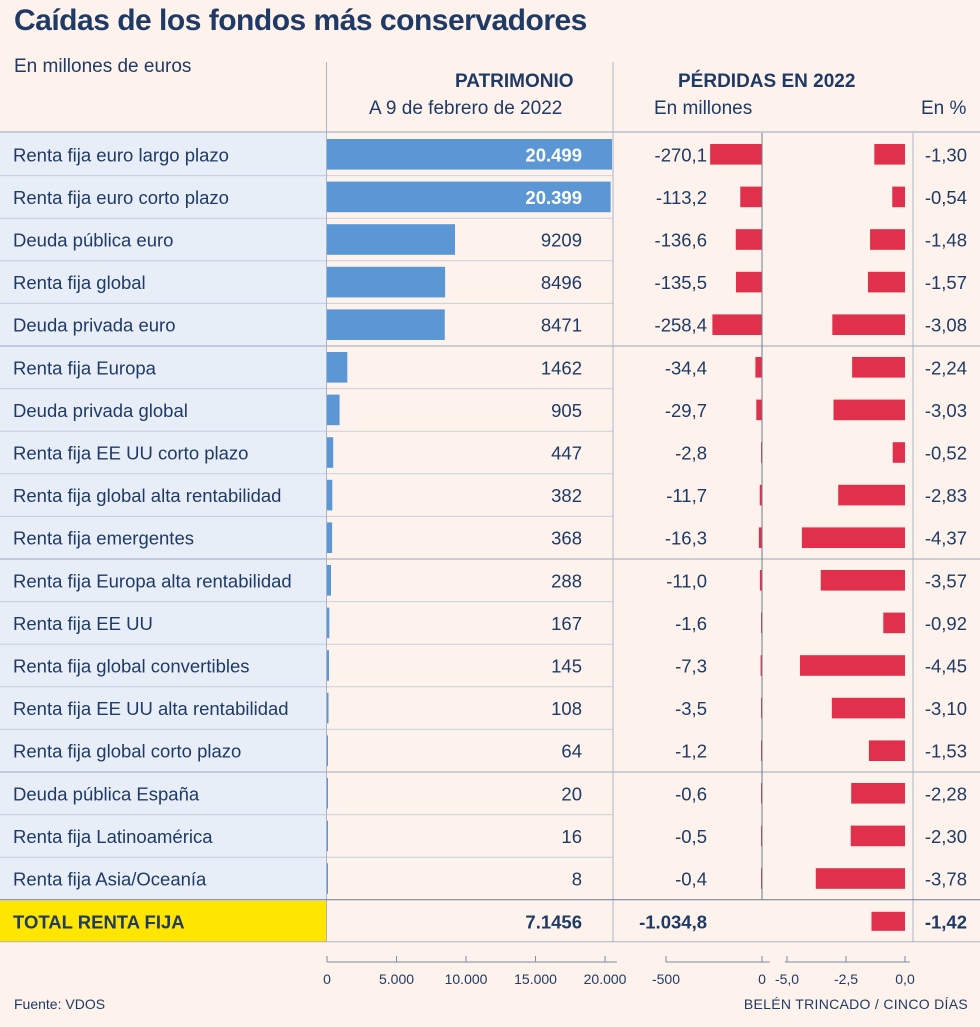 Image resolution: width=980 pixels, height=1027 pixels. What do you see at coordinates (553, 921) in the screenshot?
I see `total-patrimonio: 7.1456` at bounding box center [553, 921].